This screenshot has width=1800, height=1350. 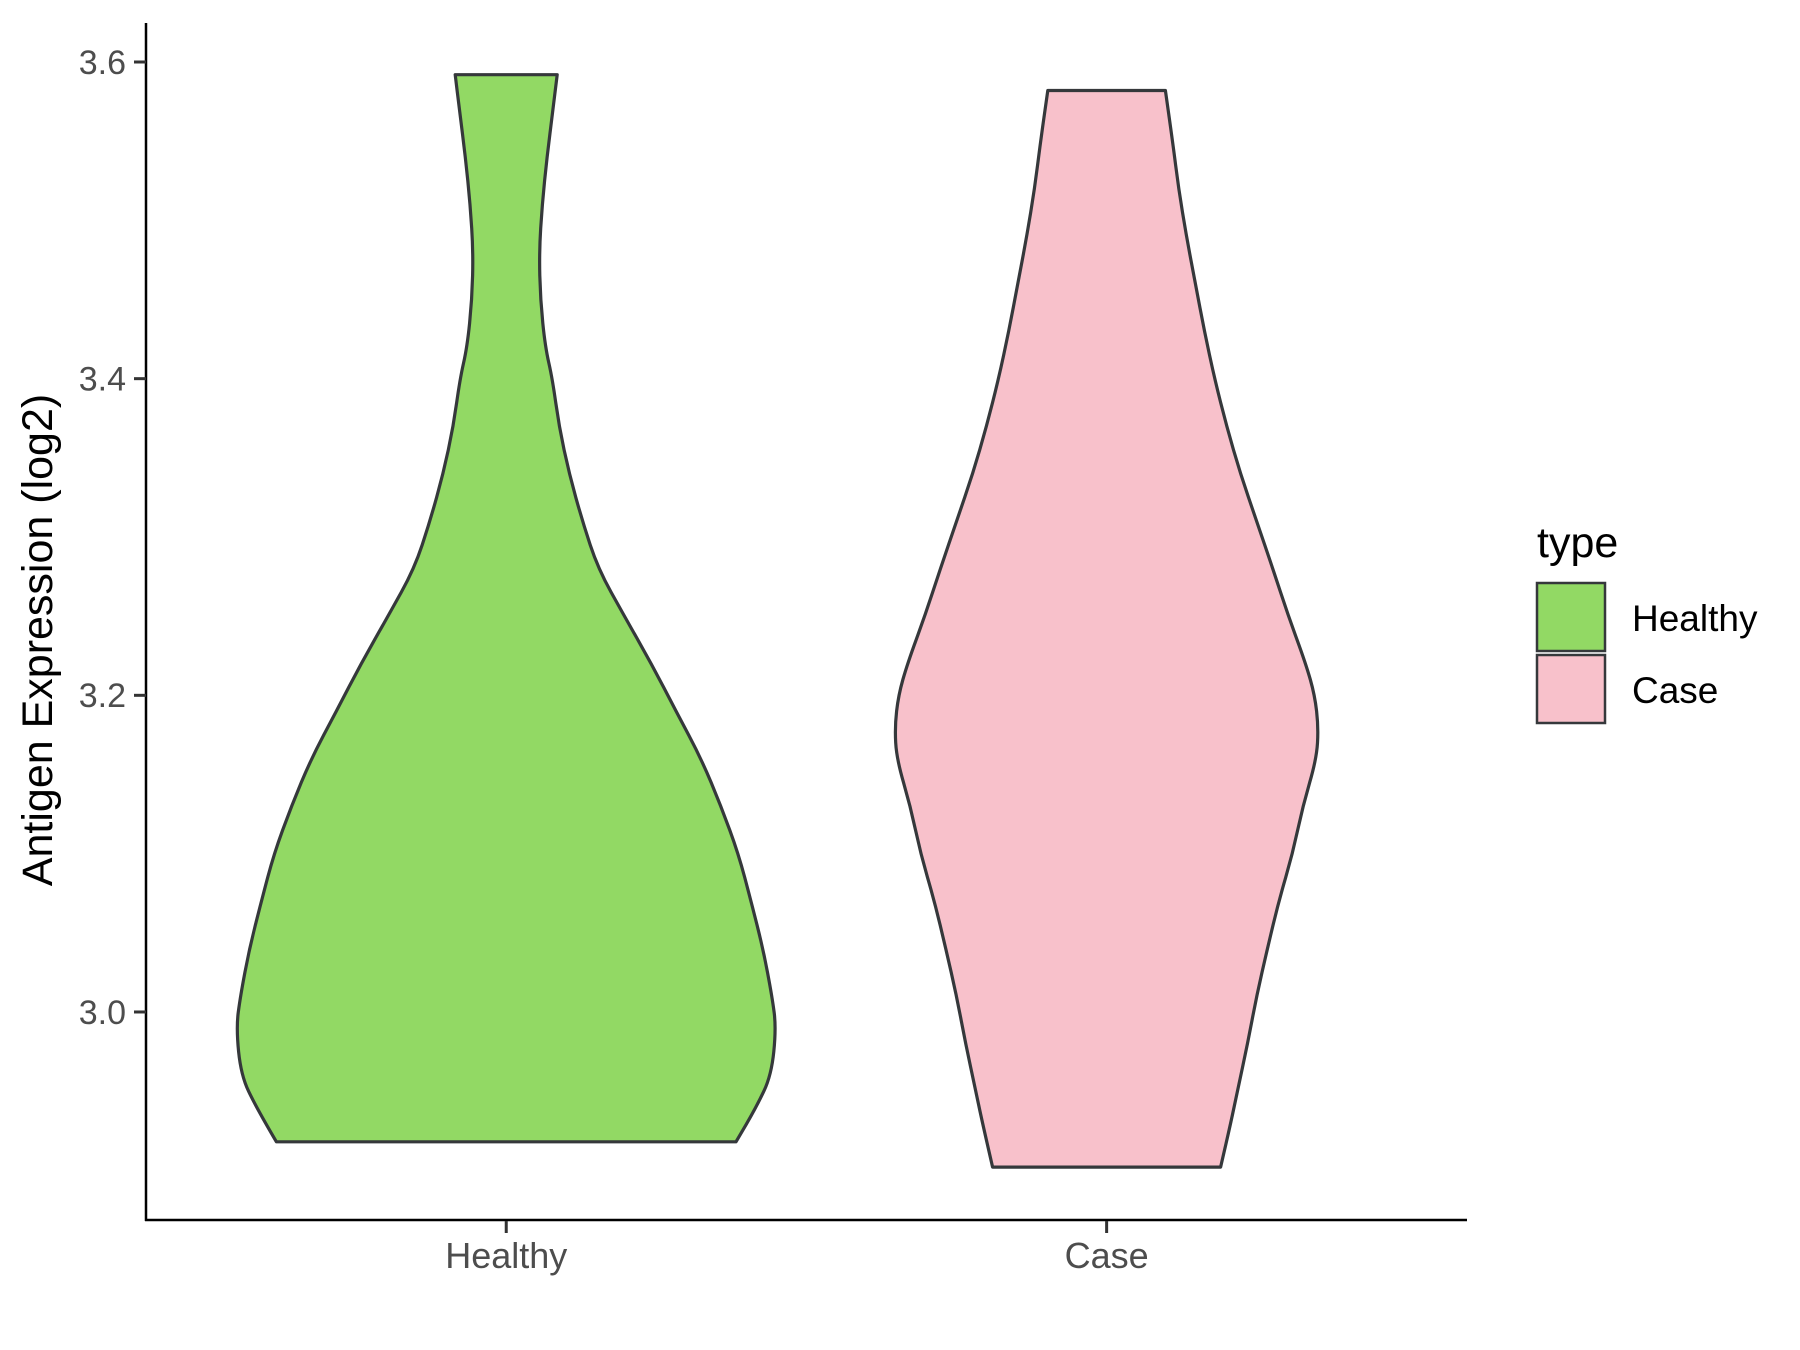 What do you see at coordinates (1571, 617) in the screenshot?
I see `legend-key-healthy-swatch` at bounding box center [1571, 617].